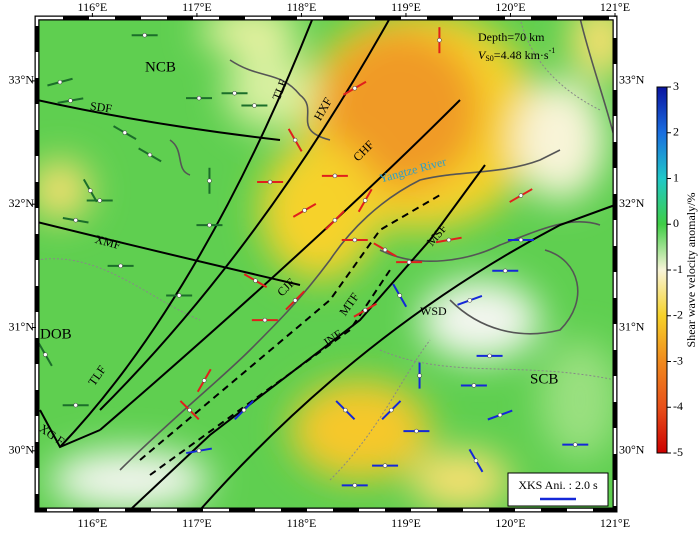 The width and height of the screenshot is (700, 533). What do you see at coordinates (552, 50) in the screenshot?
I see `velocity-superscript: -1` at bounding box center [552, 50].